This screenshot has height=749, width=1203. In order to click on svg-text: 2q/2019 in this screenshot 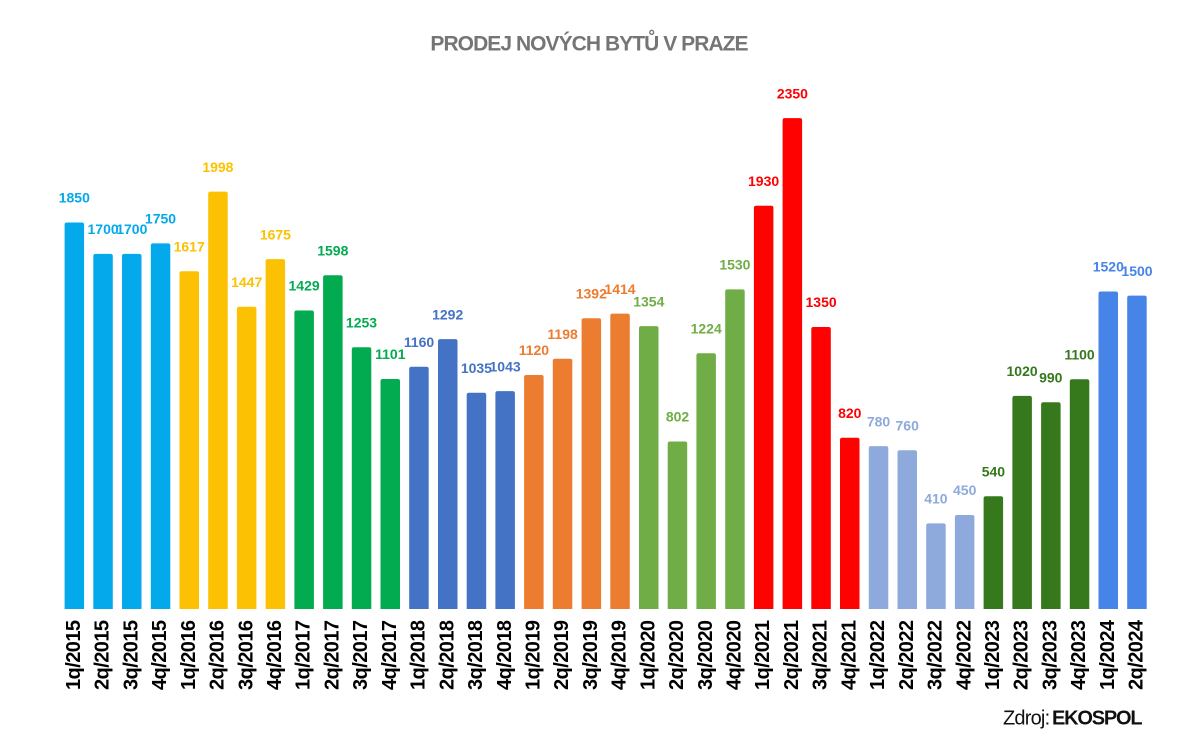, I will do `click(562, 655)`.